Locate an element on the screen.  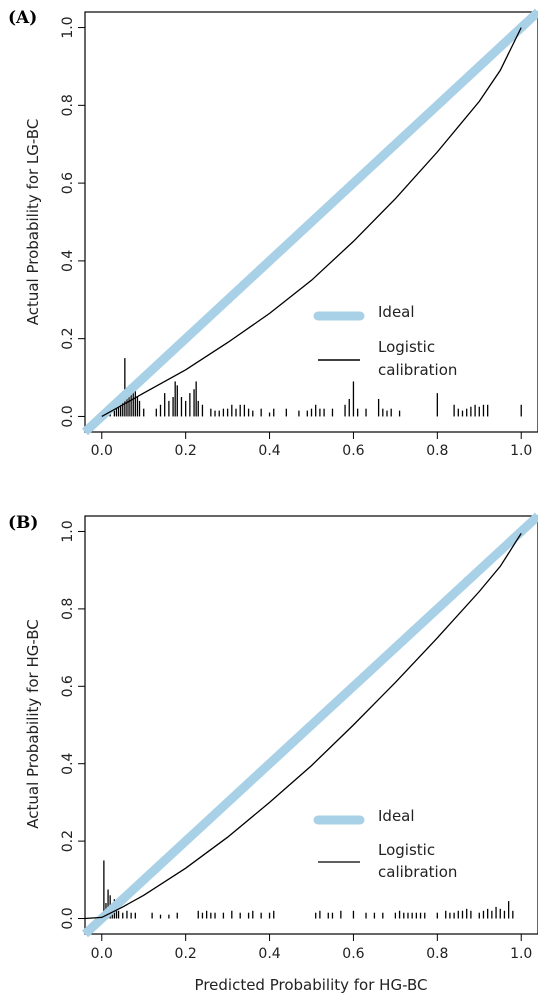
panel-label: (B) is located at coordinates (23, 523).